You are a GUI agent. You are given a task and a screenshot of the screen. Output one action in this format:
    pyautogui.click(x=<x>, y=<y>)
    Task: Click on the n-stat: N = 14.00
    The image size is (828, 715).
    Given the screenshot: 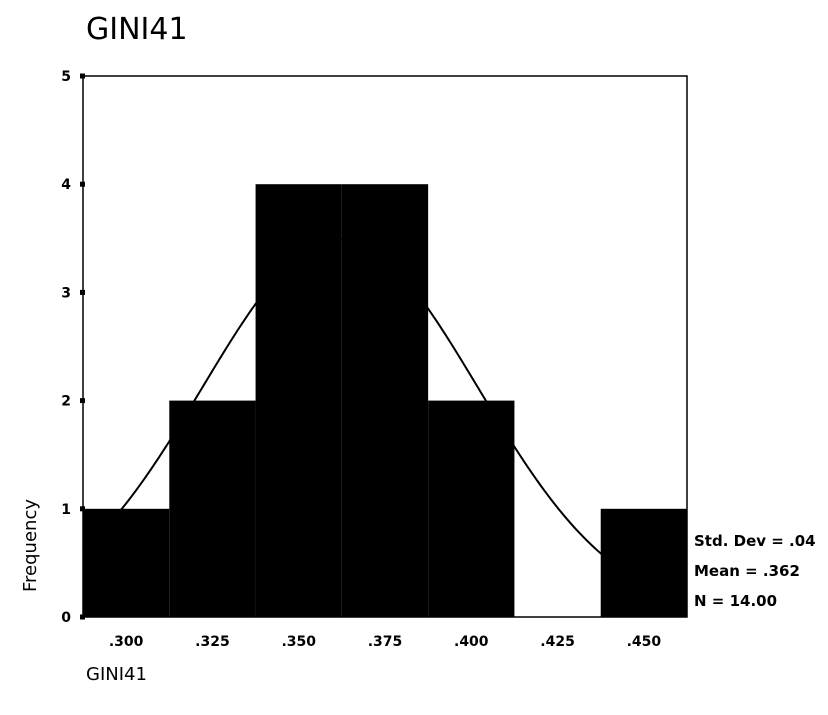 What is the action you would take?
    pyautogui.click(x=736, y=601)
    